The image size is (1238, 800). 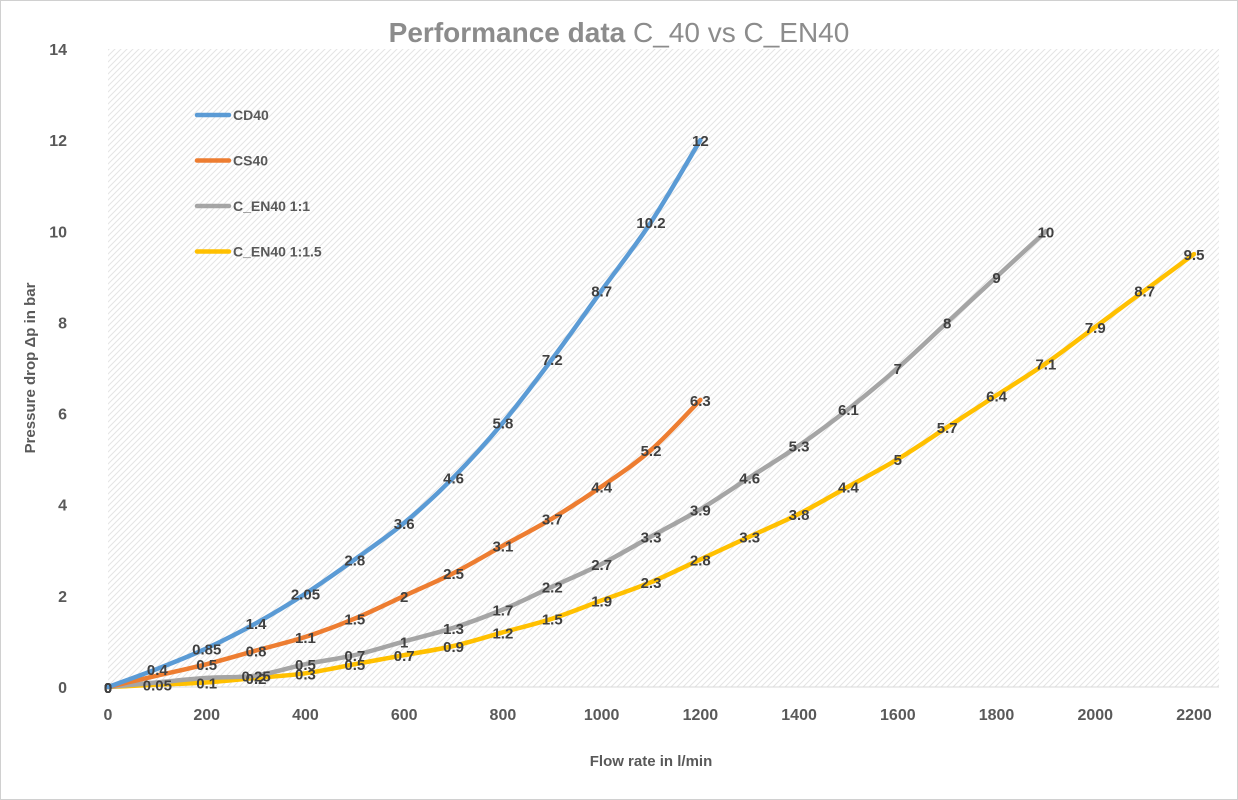 What do you see at coordinates (1194, 715) in the screenshot?
I see `x-tick-label: 2200` at bounding box center [1194, 715].